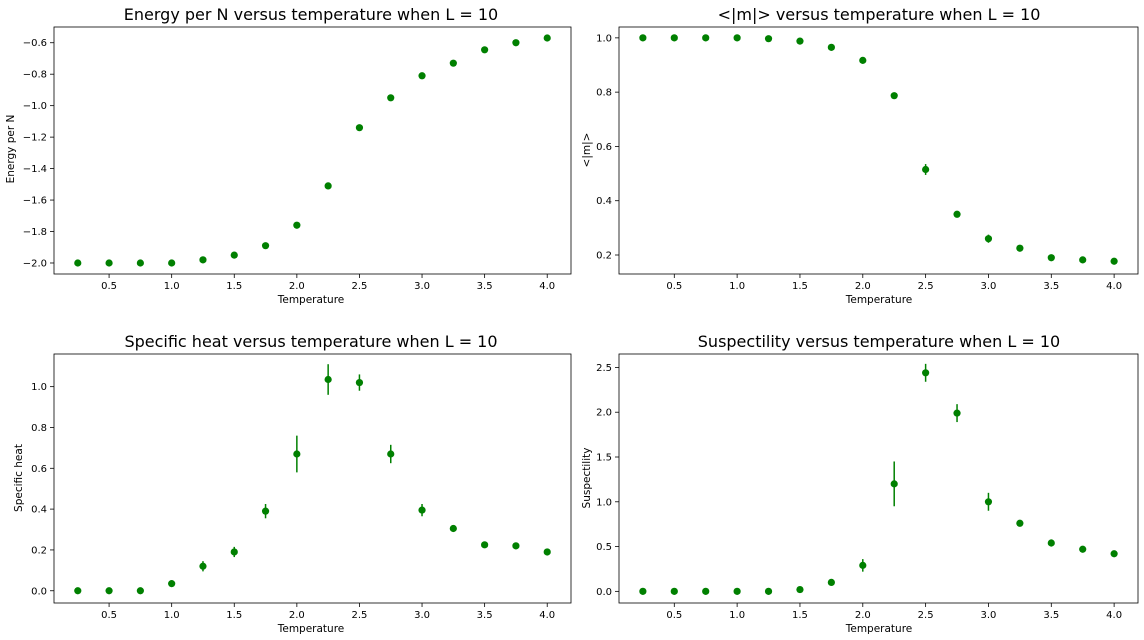 Image resolution: width=1144 pixels, height=640 pixels. I want to click on specific-heat-xtick-label: 3.0, so click(422, 615).